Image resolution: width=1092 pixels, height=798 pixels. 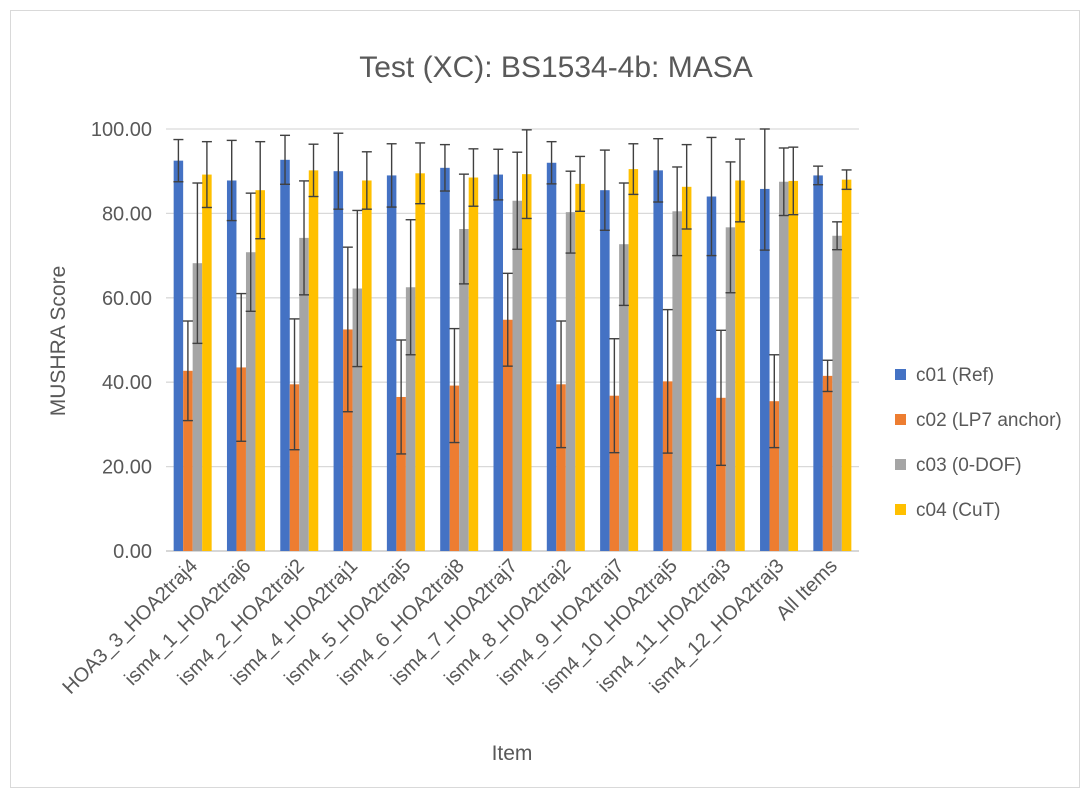 I want to click on chart-title: Test (XC): BS1534-4b: MASA, so click(x=556, y=67).